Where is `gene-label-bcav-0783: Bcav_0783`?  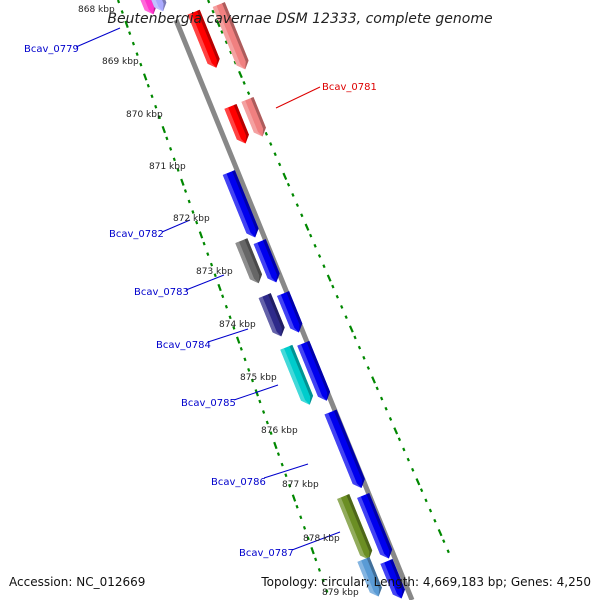
gene-label-bcav-0783: Bcav_0783 is located at coordinates (161, 292).